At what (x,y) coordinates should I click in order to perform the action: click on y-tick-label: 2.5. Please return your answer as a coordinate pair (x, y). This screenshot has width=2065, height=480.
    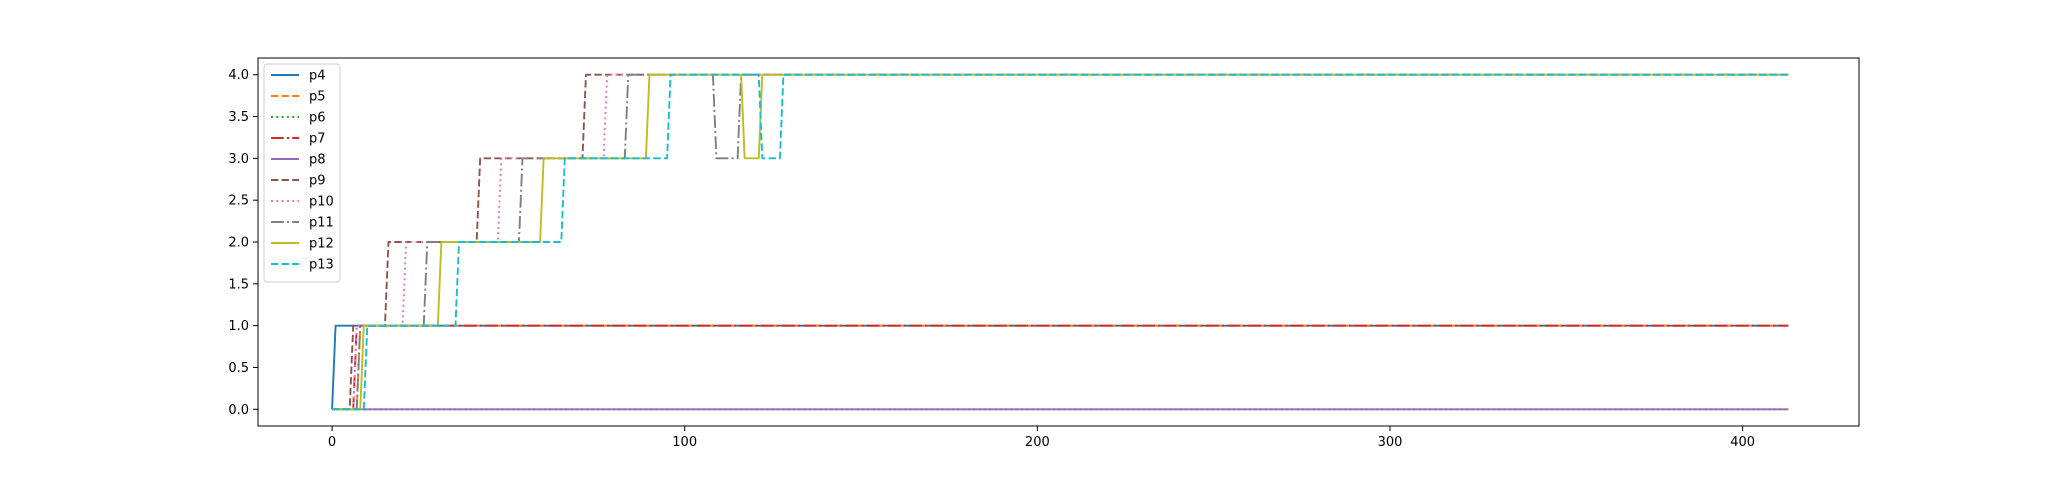
    Looking at the image, I should click on (238, 201).